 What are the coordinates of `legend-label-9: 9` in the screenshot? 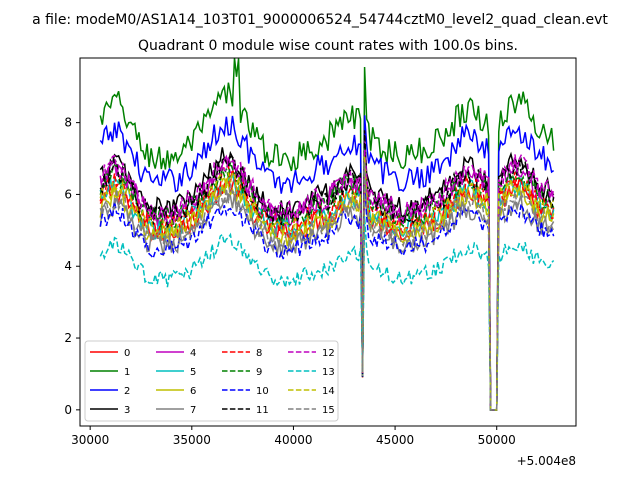 It's located at (259, 372).